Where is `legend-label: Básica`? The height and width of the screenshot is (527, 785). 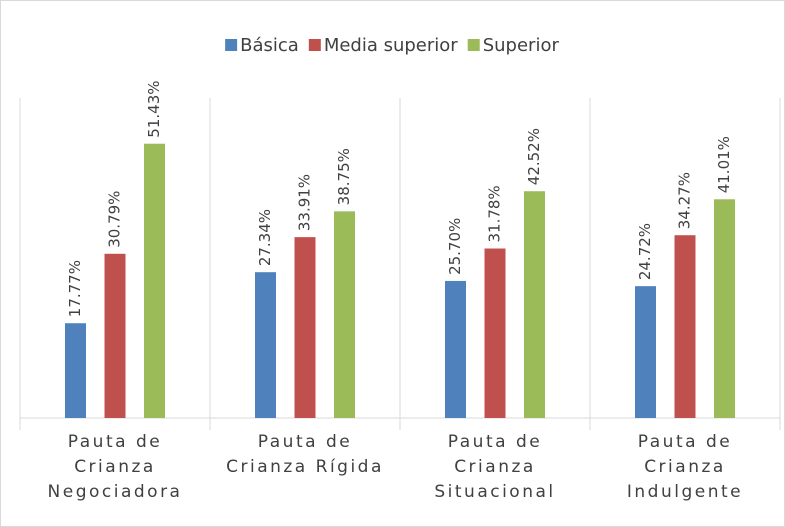
legend-label: Básica is located at coordinates (269, 45).